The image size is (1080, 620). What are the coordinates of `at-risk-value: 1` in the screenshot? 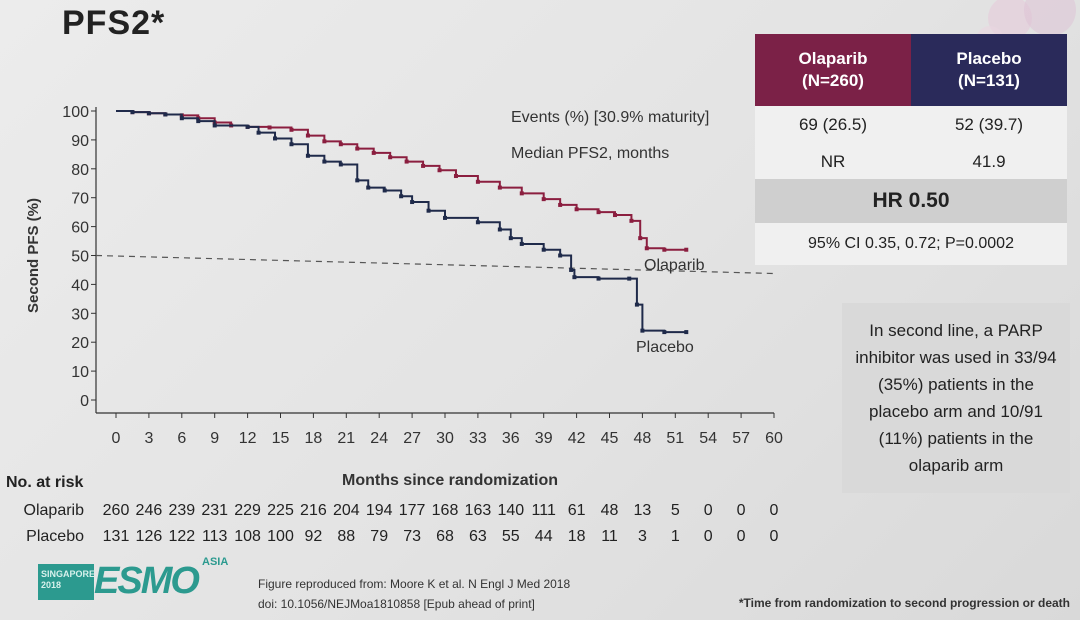 It's located at (675, 536).